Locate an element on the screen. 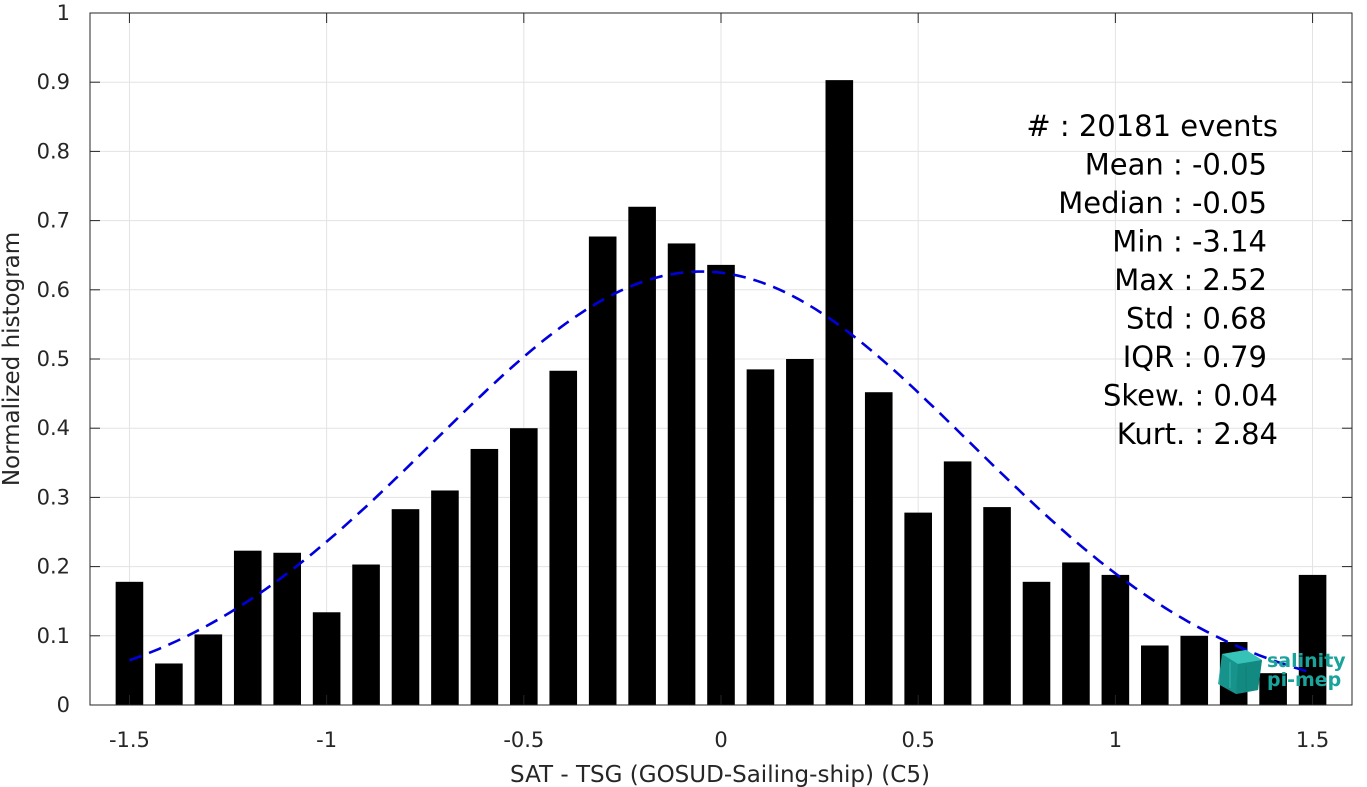 Image resolution: width=1367 pixels, height=787 pixels. x-tick-label: 0 is located at coordinates (720, 740).